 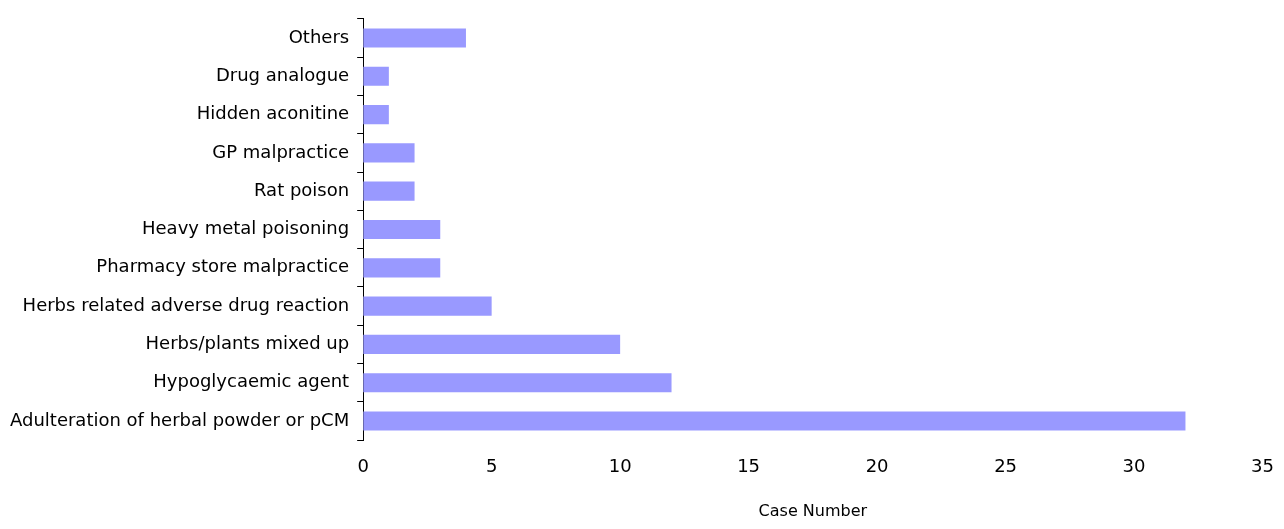 What do you see at coordinates (247, 343) in the screenshot?
I see `y-tick-label: Herbs/plants mixed up` at bounding box center [247, 343].